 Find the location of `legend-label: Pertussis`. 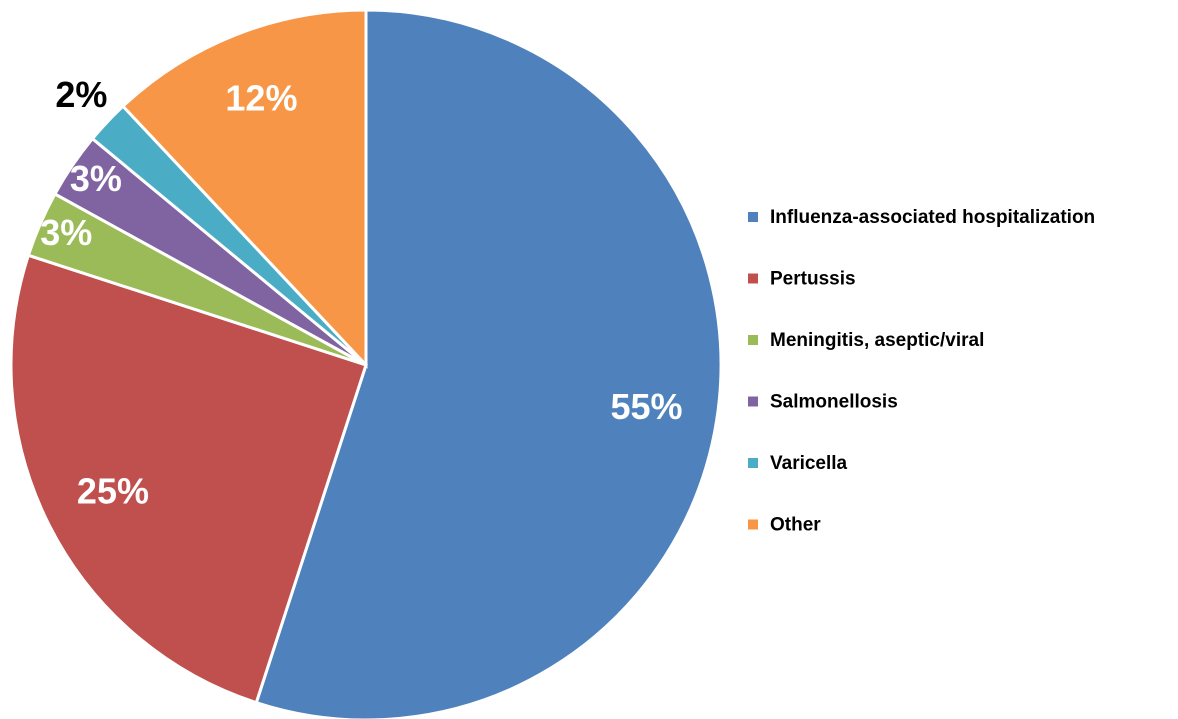

legend-label: Pertussis is located at coordinates (813, 279).